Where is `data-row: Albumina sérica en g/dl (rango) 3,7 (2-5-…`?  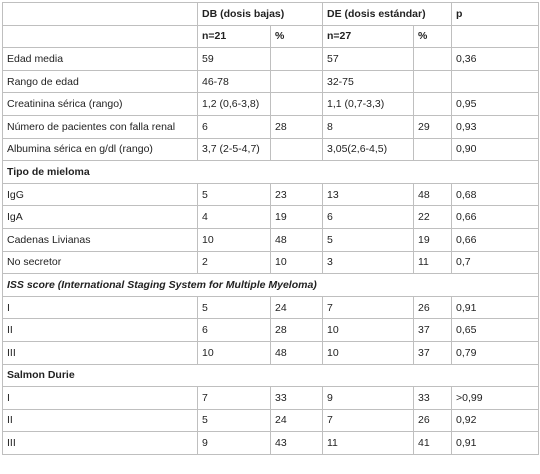
data-row: Albumina sérica en g/dl (rango) 3,7 (2-5-… is located at coordinates (271, 149).